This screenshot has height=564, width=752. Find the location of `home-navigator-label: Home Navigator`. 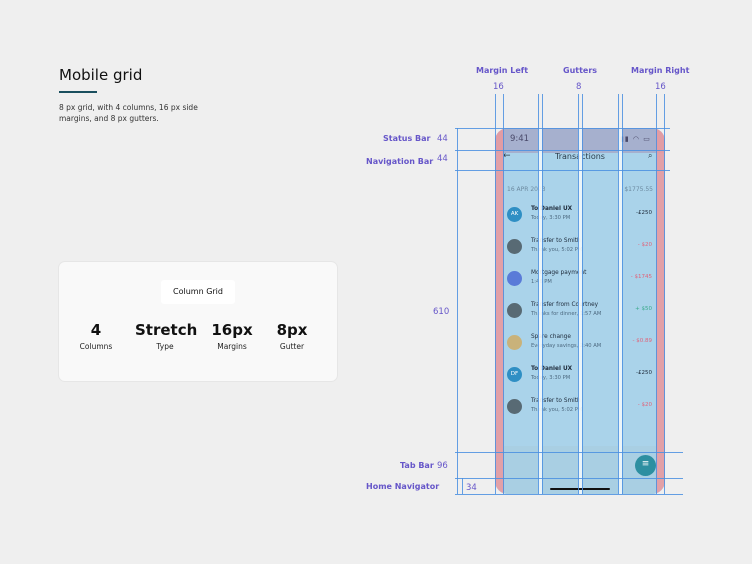

home-navigator-label: Home Navigator is located at coordinates (403, 486).